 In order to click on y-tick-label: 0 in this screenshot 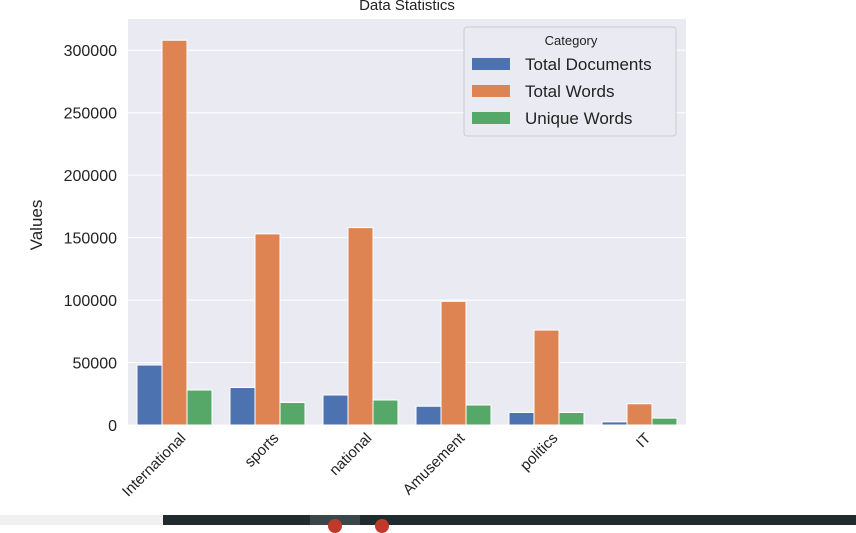, I will do `click(112, 426)`.